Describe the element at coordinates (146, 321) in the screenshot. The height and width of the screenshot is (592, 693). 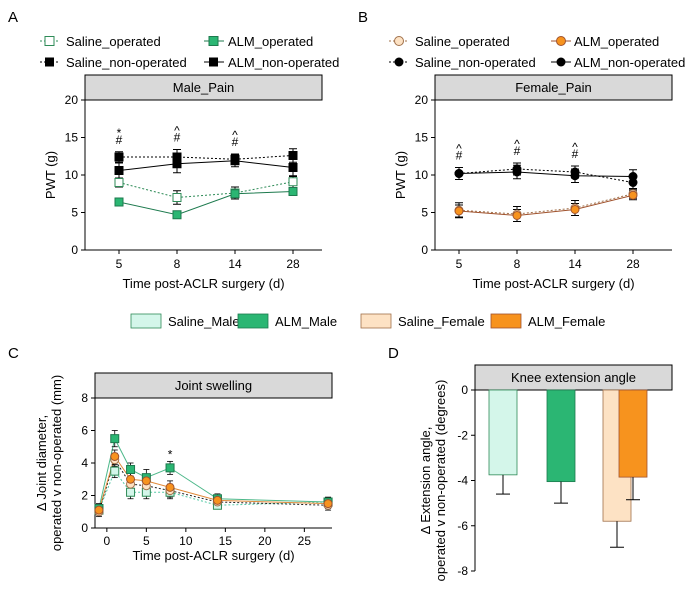
I see `legend-swatch-saline-male` at that location.